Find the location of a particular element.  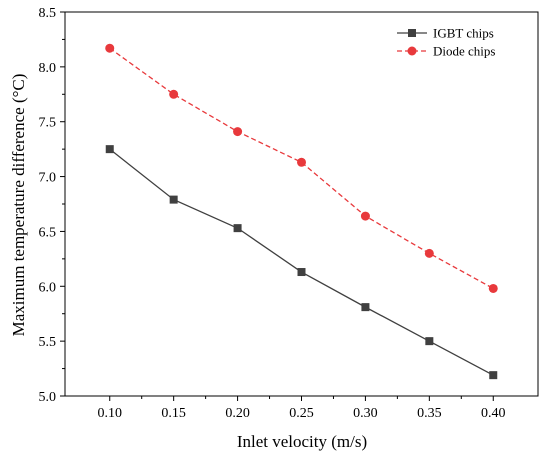

x-tick-label: 0.40 is located at coordinates (493, 413).